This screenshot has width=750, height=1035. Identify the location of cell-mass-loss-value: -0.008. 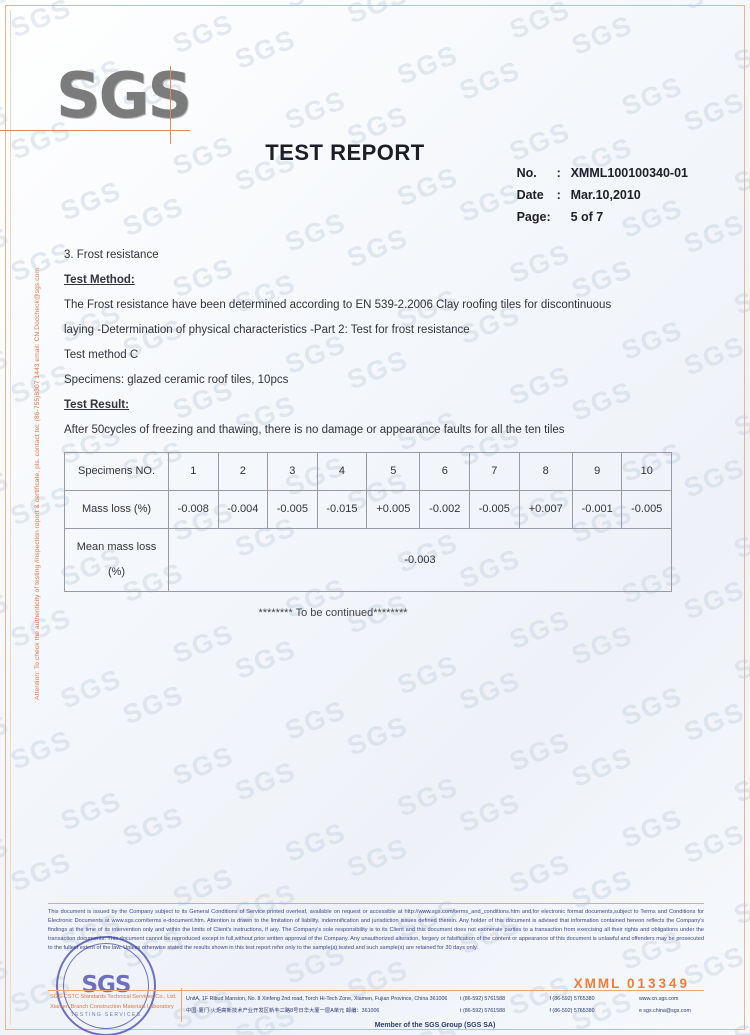
(193, 509).